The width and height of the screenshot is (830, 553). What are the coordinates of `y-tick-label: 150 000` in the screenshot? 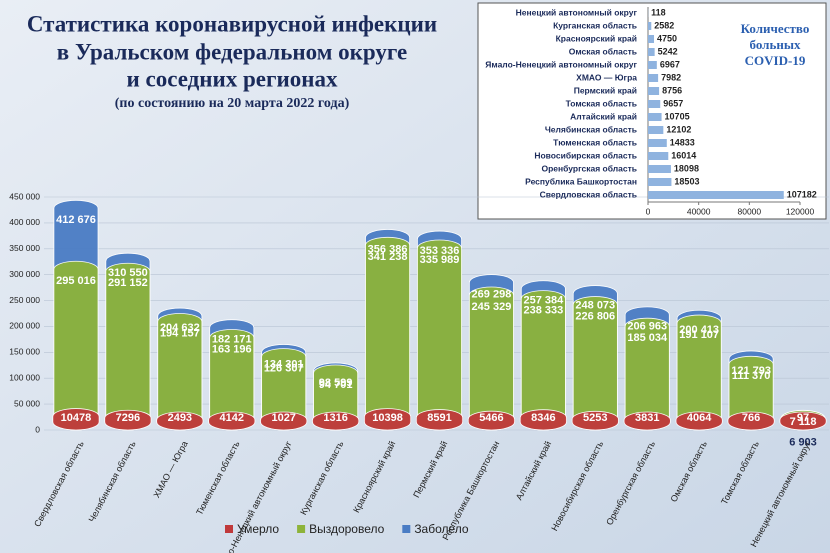 It's located at (24, 352).